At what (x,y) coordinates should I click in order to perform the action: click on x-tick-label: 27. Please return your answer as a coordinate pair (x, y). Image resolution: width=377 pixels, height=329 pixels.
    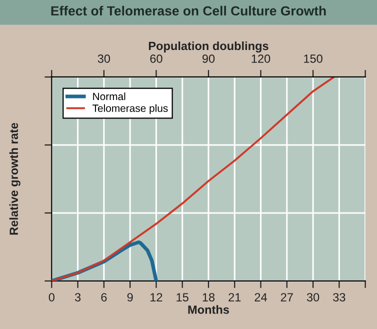
    Looking at the image, I should click on (286, 297).